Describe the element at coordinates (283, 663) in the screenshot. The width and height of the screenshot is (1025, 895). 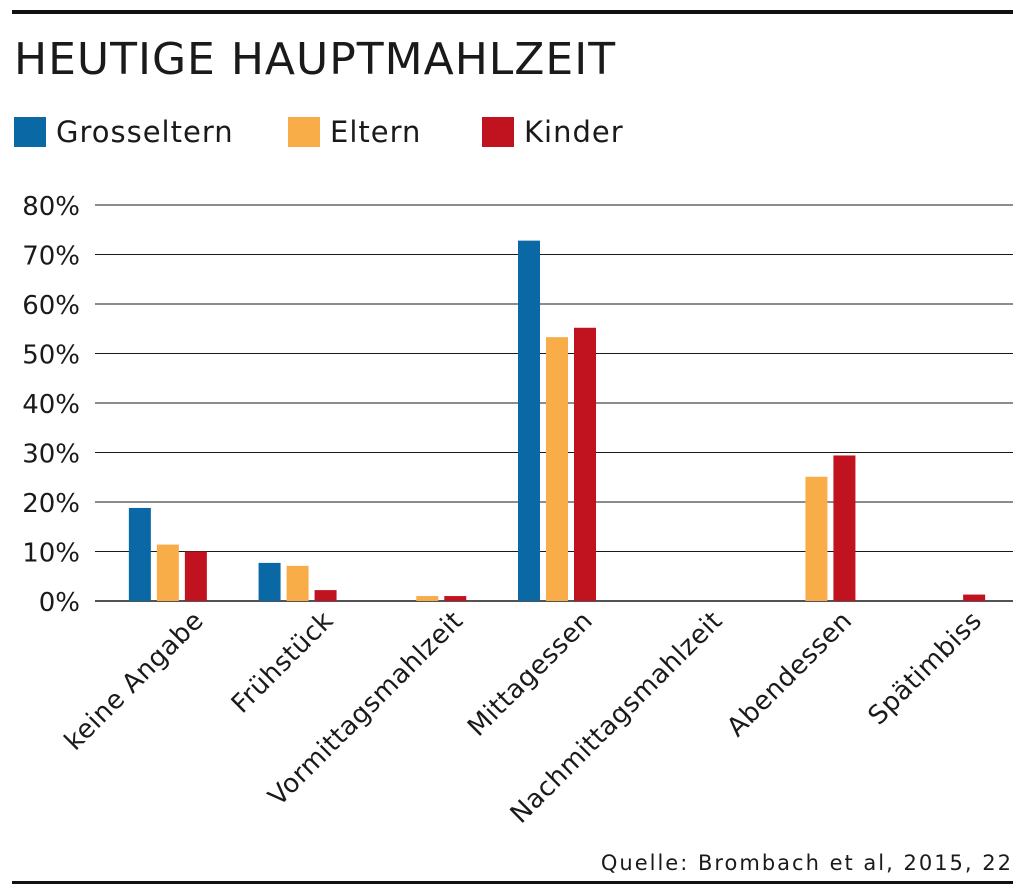
I see `x-category-label: Frühstück` at that location.